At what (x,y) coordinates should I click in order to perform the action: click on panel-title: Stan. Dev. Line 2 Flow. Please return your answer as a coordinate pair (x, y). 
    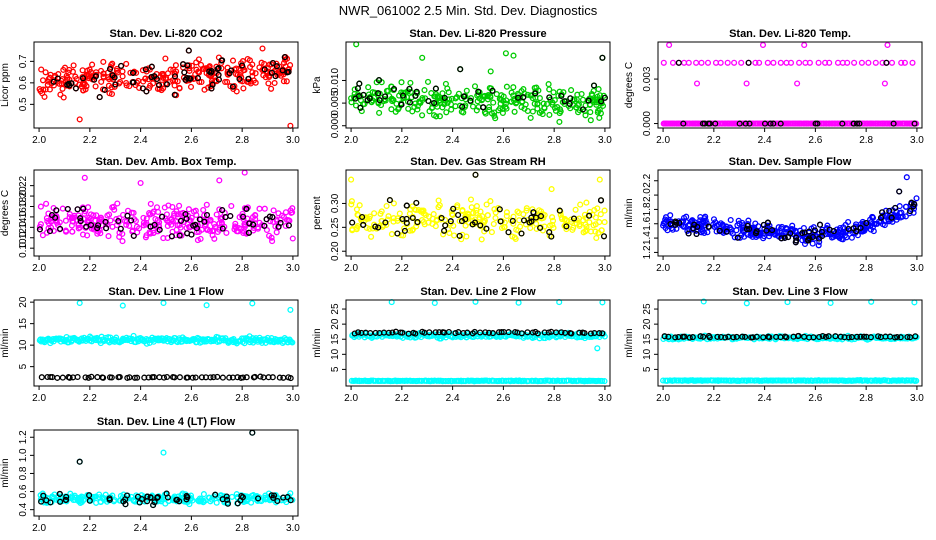
    Looking at the image, I should click on (478, 292).